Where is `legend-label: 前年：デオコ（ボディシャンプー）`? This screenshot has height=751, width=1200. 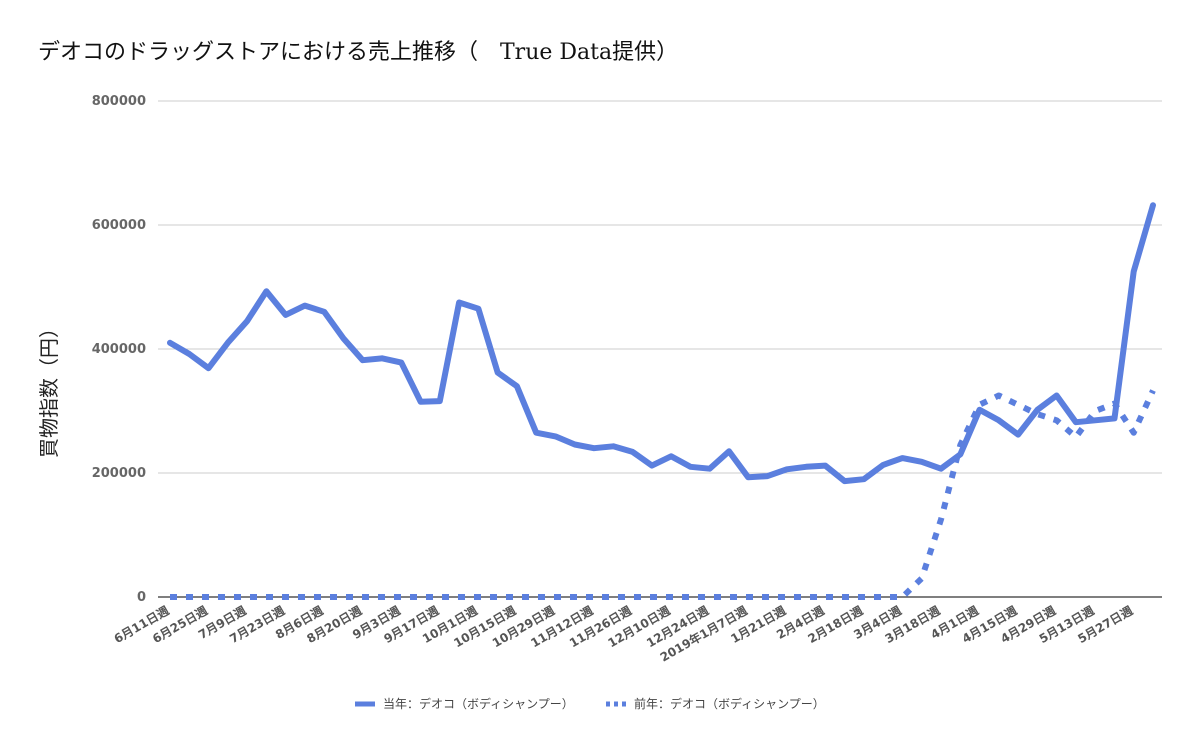 legend-label: 前年：デオコ（ボディシャンプー） is located at coordinates (729, 703).